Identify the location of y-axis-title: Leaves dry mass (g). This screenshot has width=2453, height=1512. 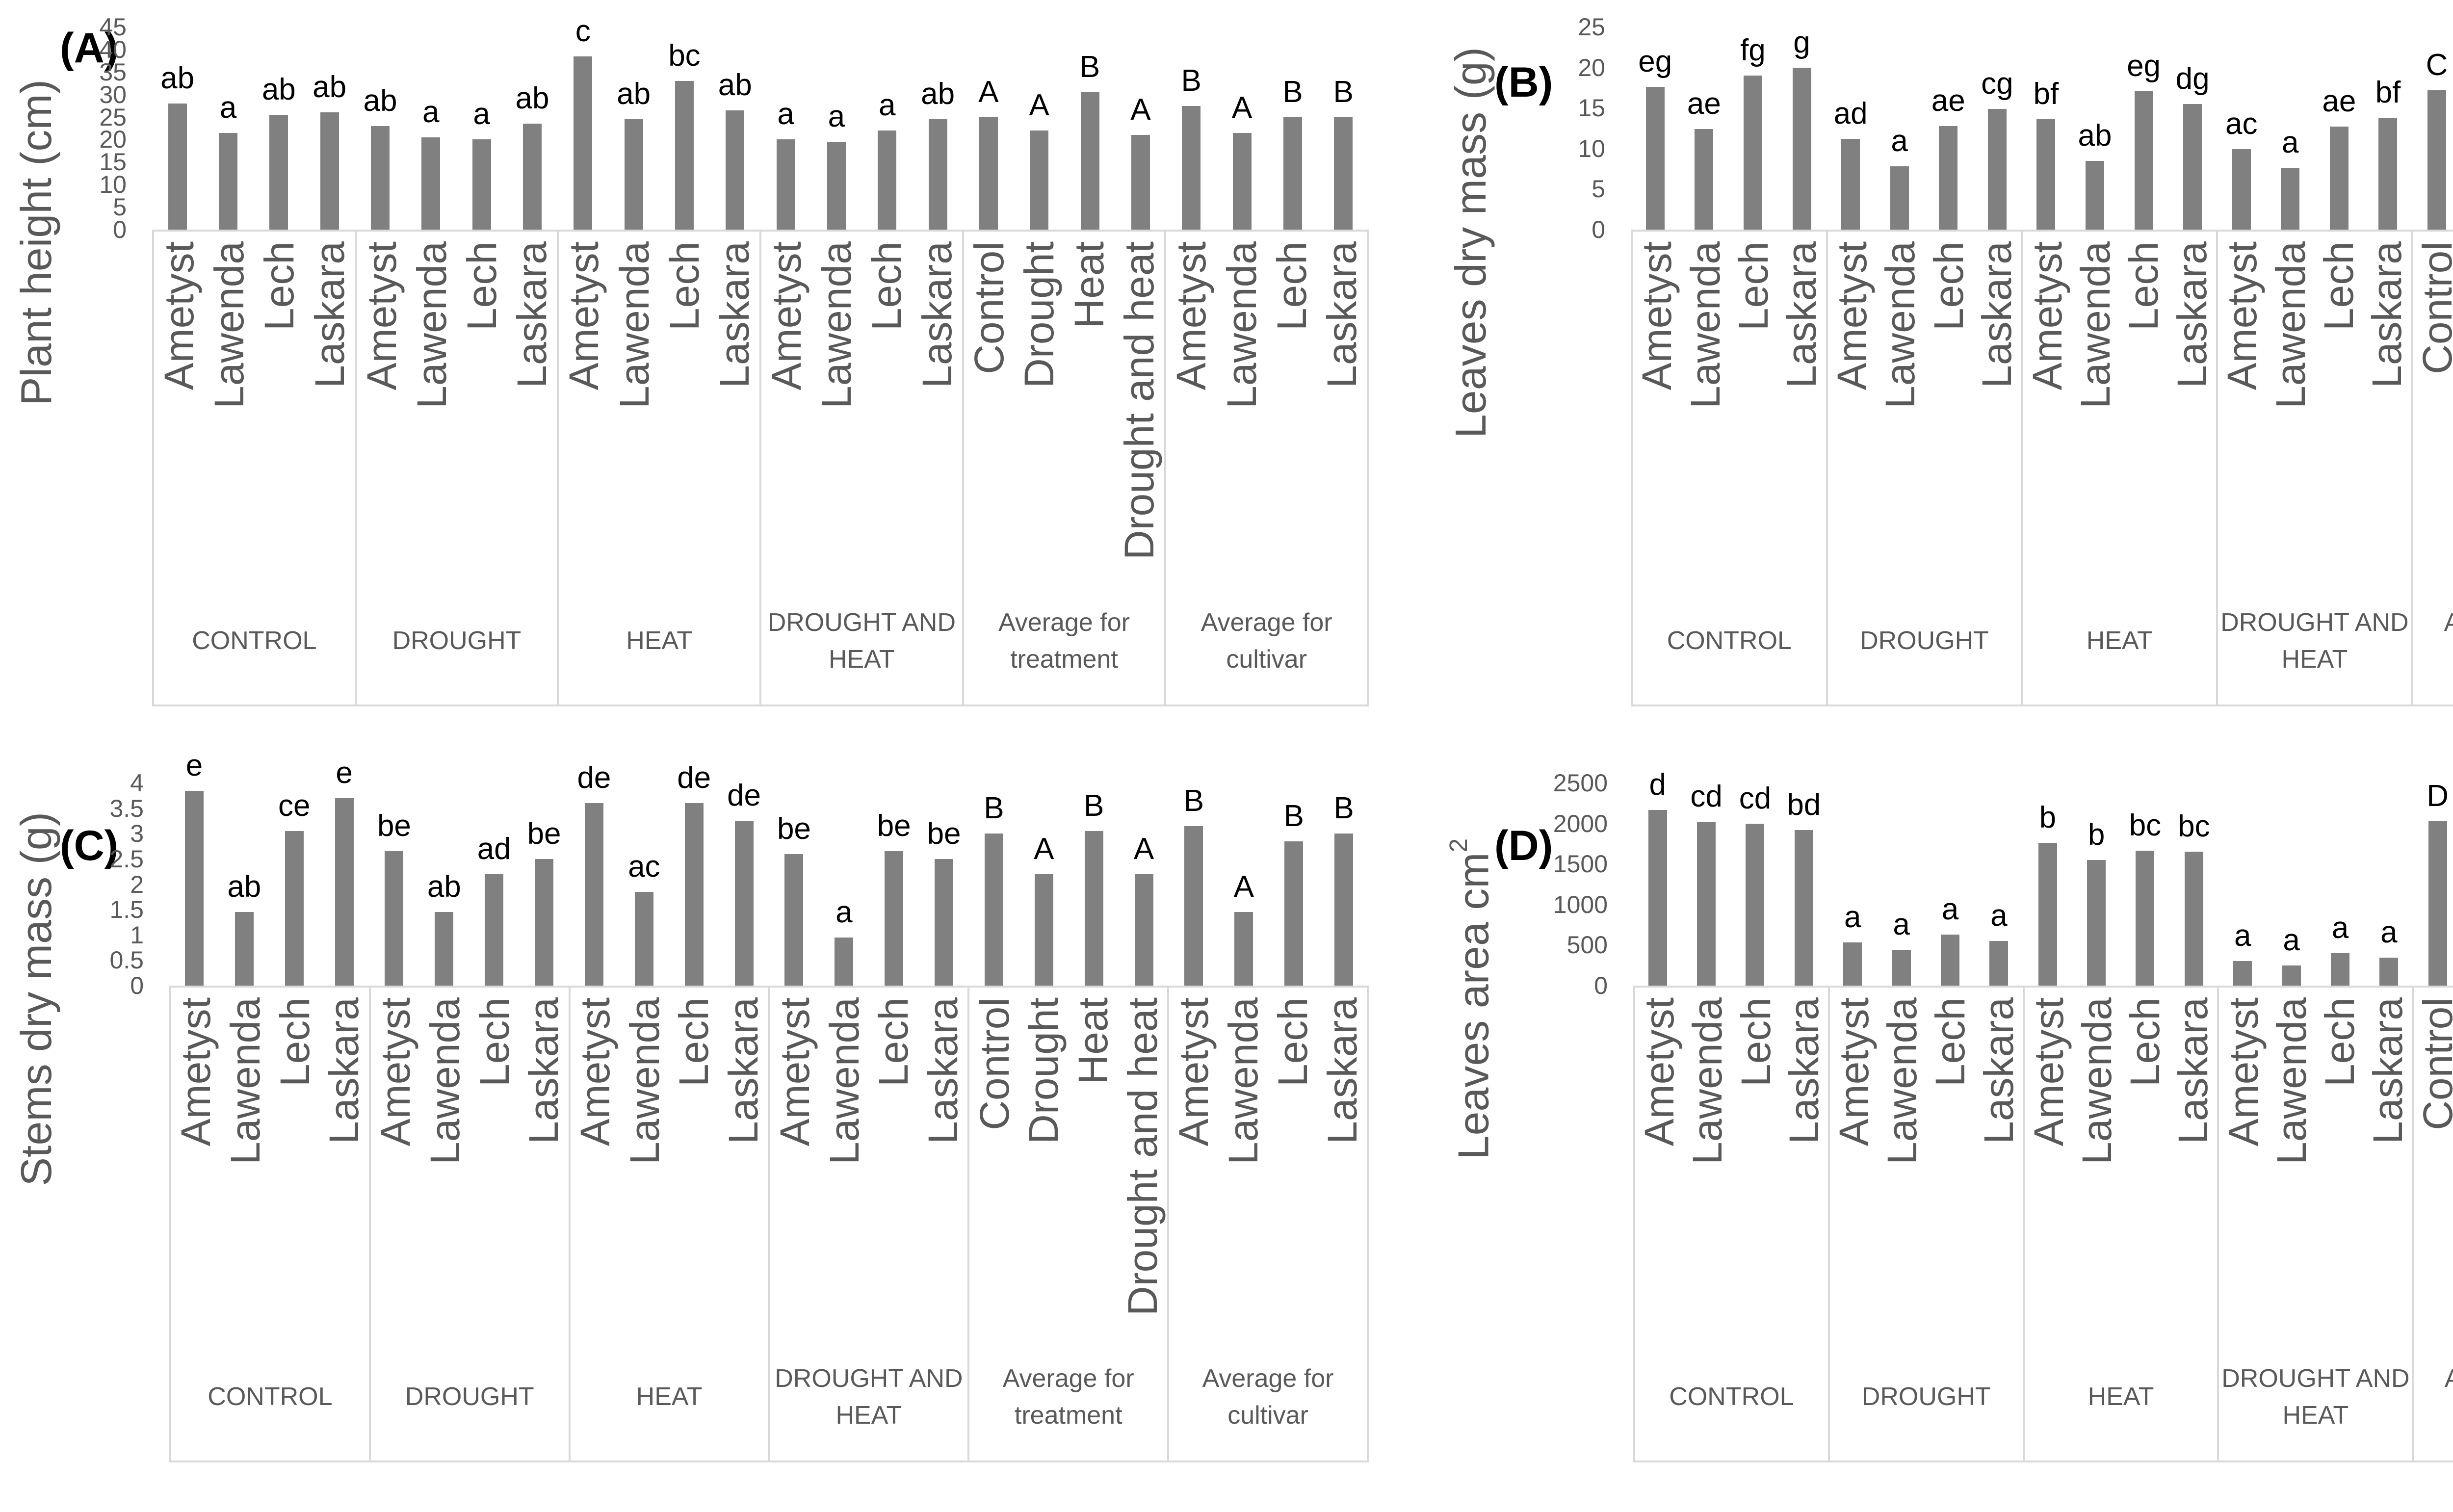
(1470, 243).